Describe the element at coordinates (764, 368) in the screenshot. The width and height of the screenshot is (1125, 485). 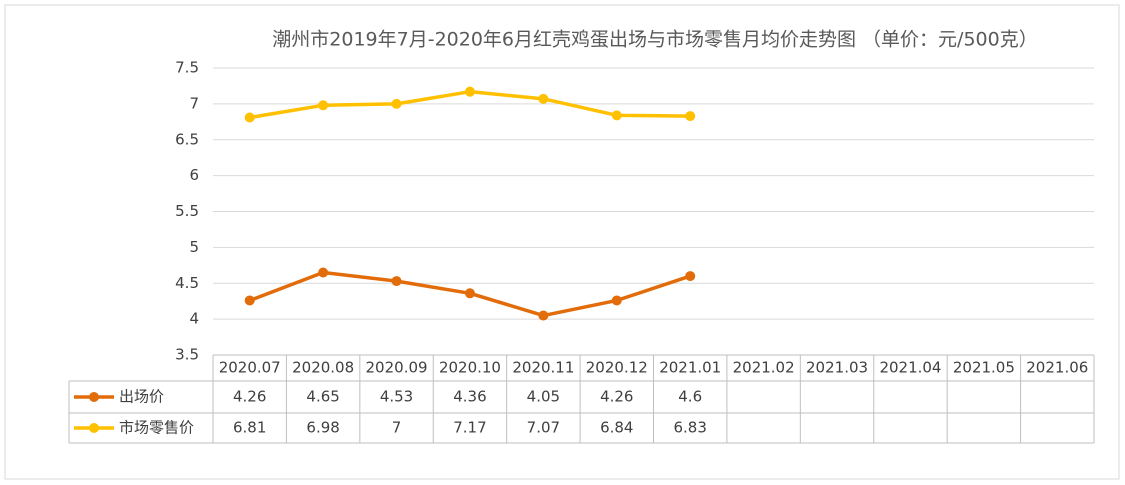
I see `x-tick-label: 2021.02` at that location.